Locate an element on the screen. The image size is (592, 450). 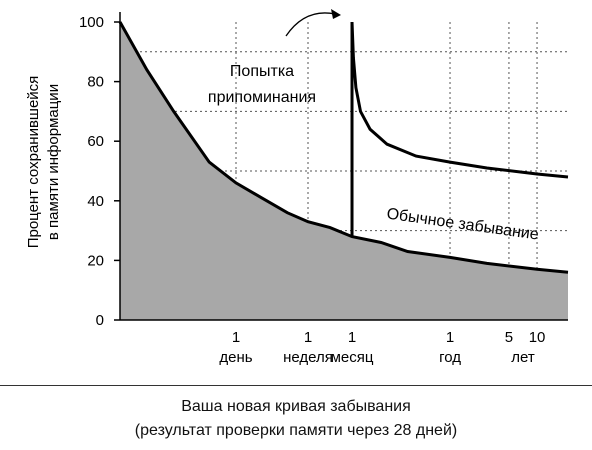
y-tick-label: 20 is located at coordinates (95, 260).